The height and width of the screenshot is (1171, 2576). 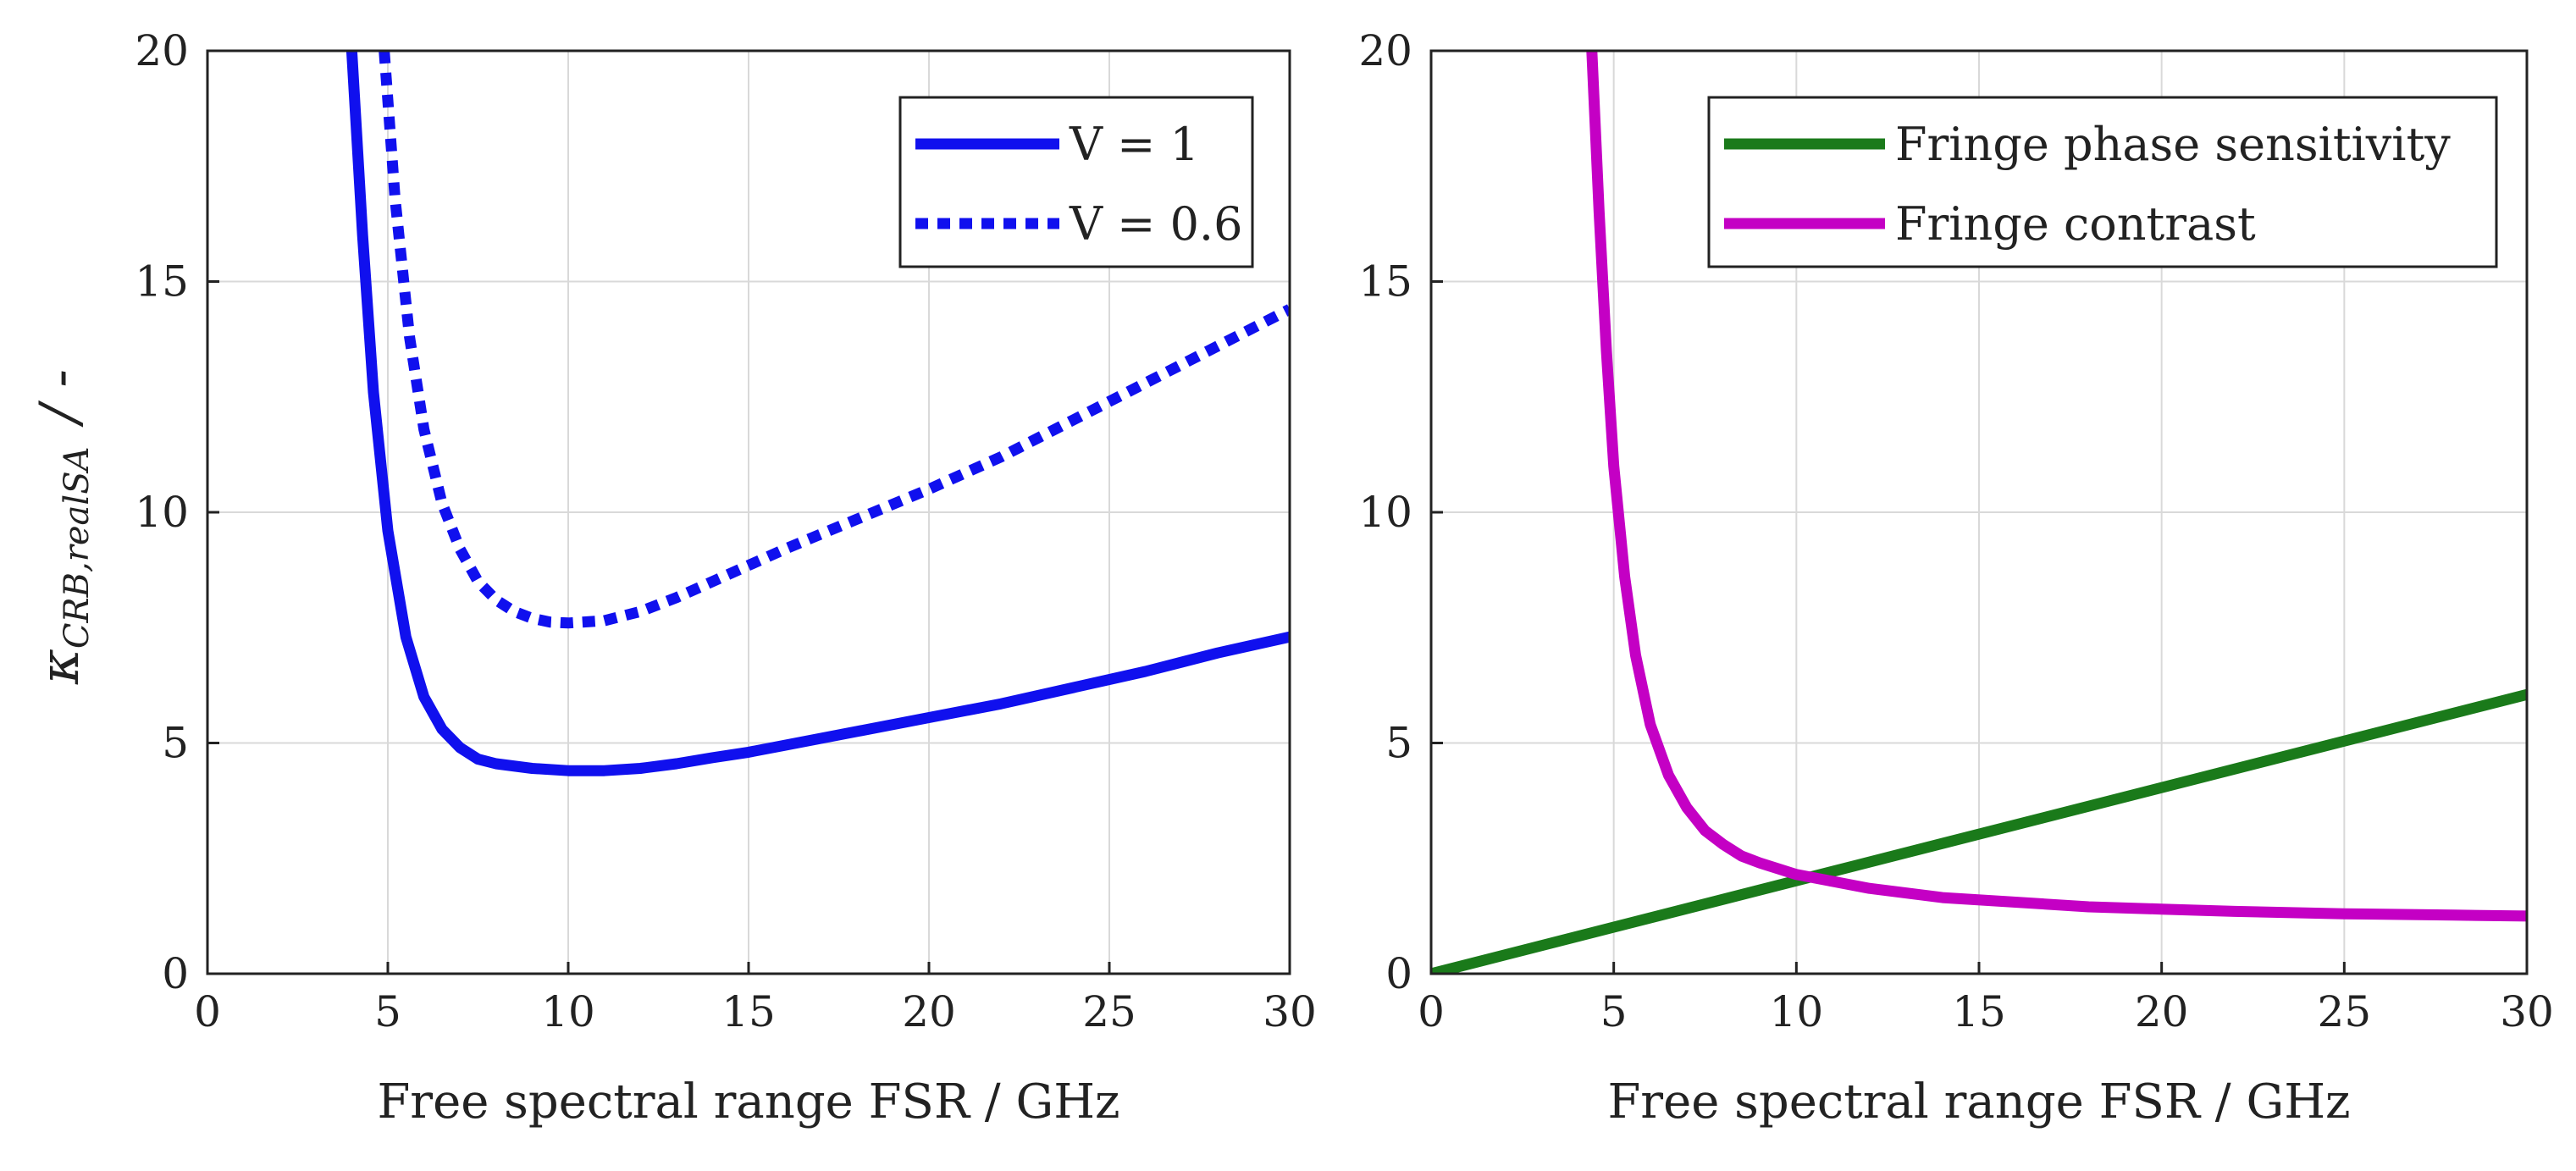 I want to click on left-legend-label: V = 0.6, so click(x=1155, y=224).